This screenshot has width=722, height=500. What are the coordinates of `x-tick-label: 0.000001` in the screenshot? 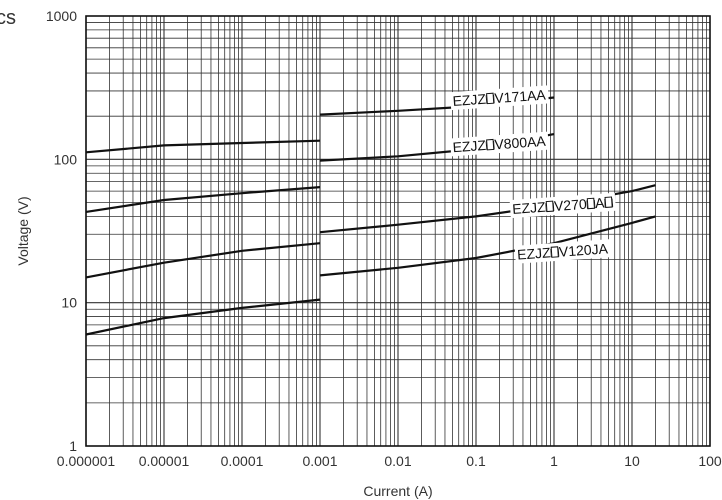 It's located at (86, 461).